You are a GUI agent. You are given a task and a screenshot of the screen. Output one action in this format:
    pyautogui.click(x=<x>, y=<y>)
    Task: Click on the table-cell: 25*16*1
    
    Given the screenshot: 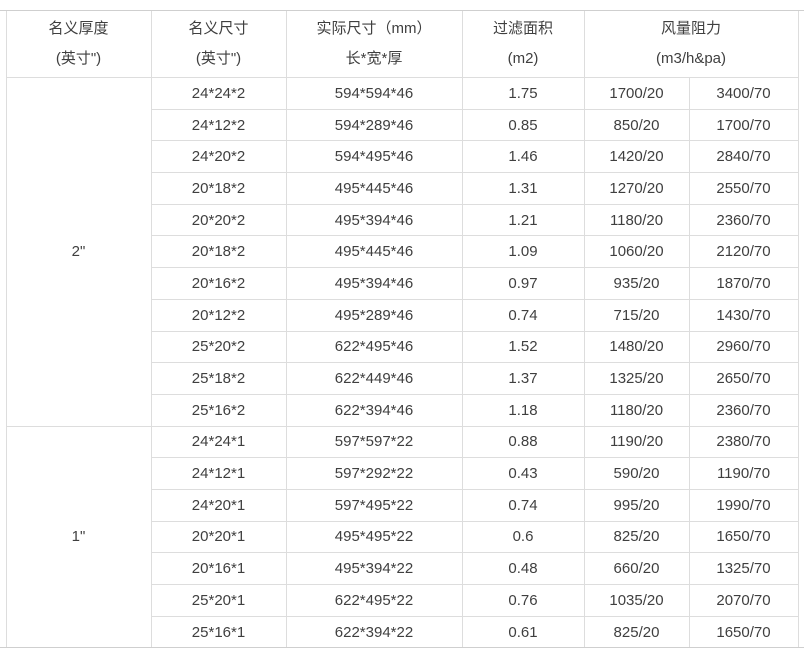 What is the action you would take?
    pyautogui.click(x=218, y=631)
    